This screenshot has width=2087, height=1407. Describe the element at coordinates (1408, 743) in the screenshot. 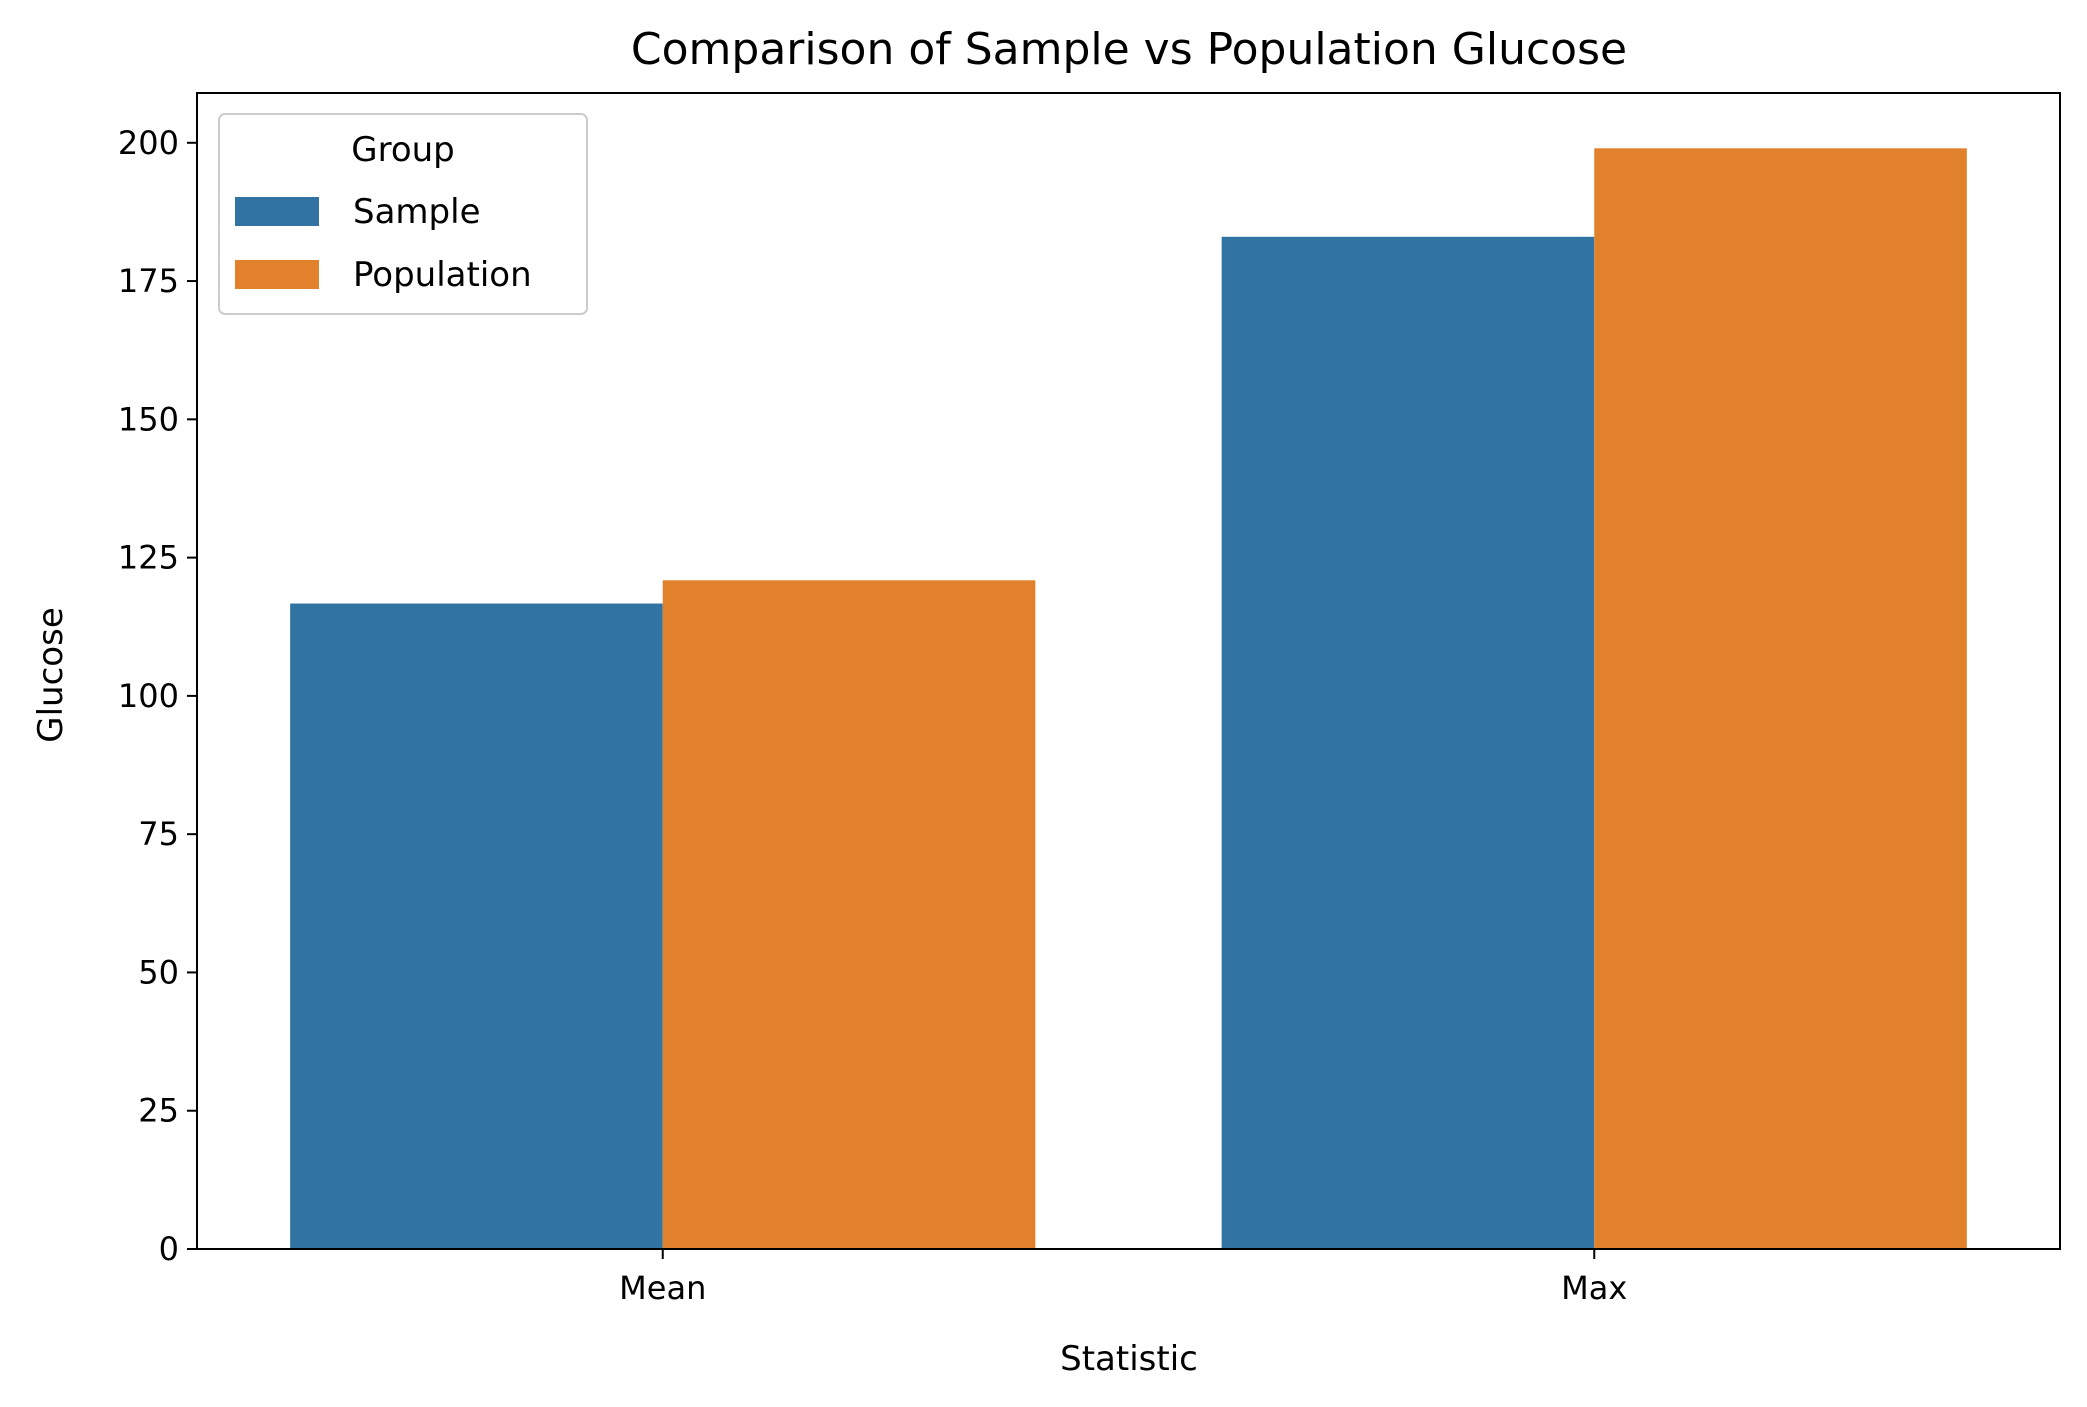

I see `bar-sample-max` at that location.